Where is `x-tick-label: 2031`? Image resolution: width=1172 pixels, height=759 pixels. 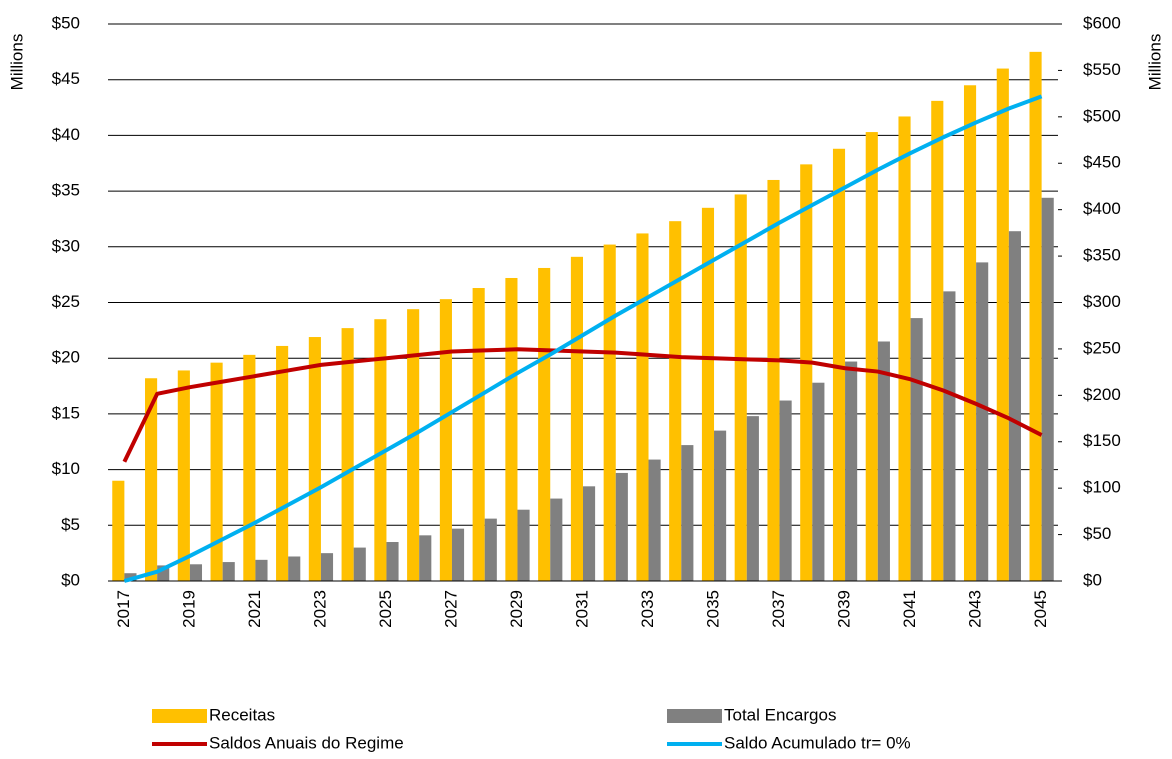 x-tick-label: 2031 is located at coordinates (581, 609).